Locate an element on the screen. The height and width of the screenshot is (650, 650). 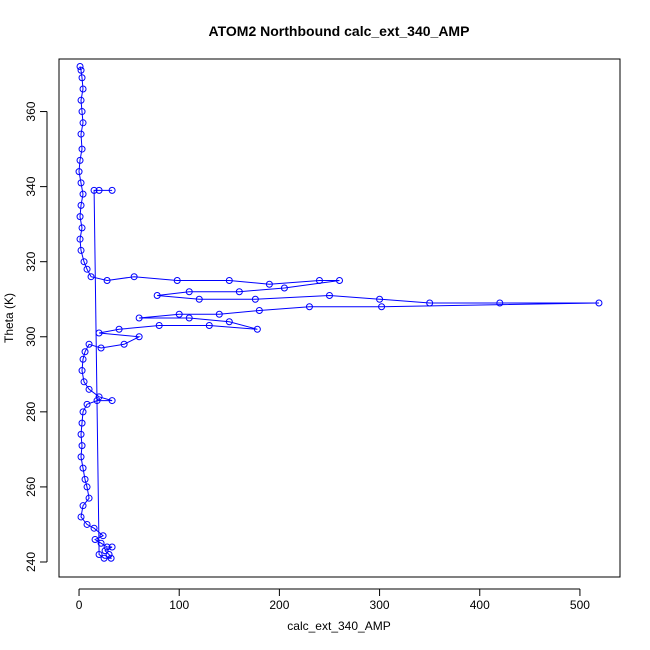
x-tick-label: 100 is located at coordinates (179, 605).